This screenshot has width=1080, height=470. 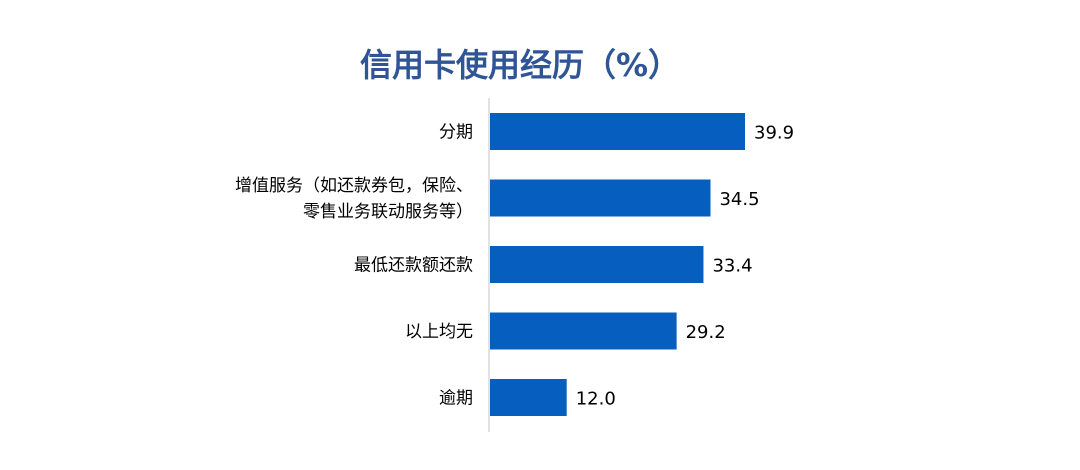 I want to click on data-label: 34.5, so click(x=739, y=199).